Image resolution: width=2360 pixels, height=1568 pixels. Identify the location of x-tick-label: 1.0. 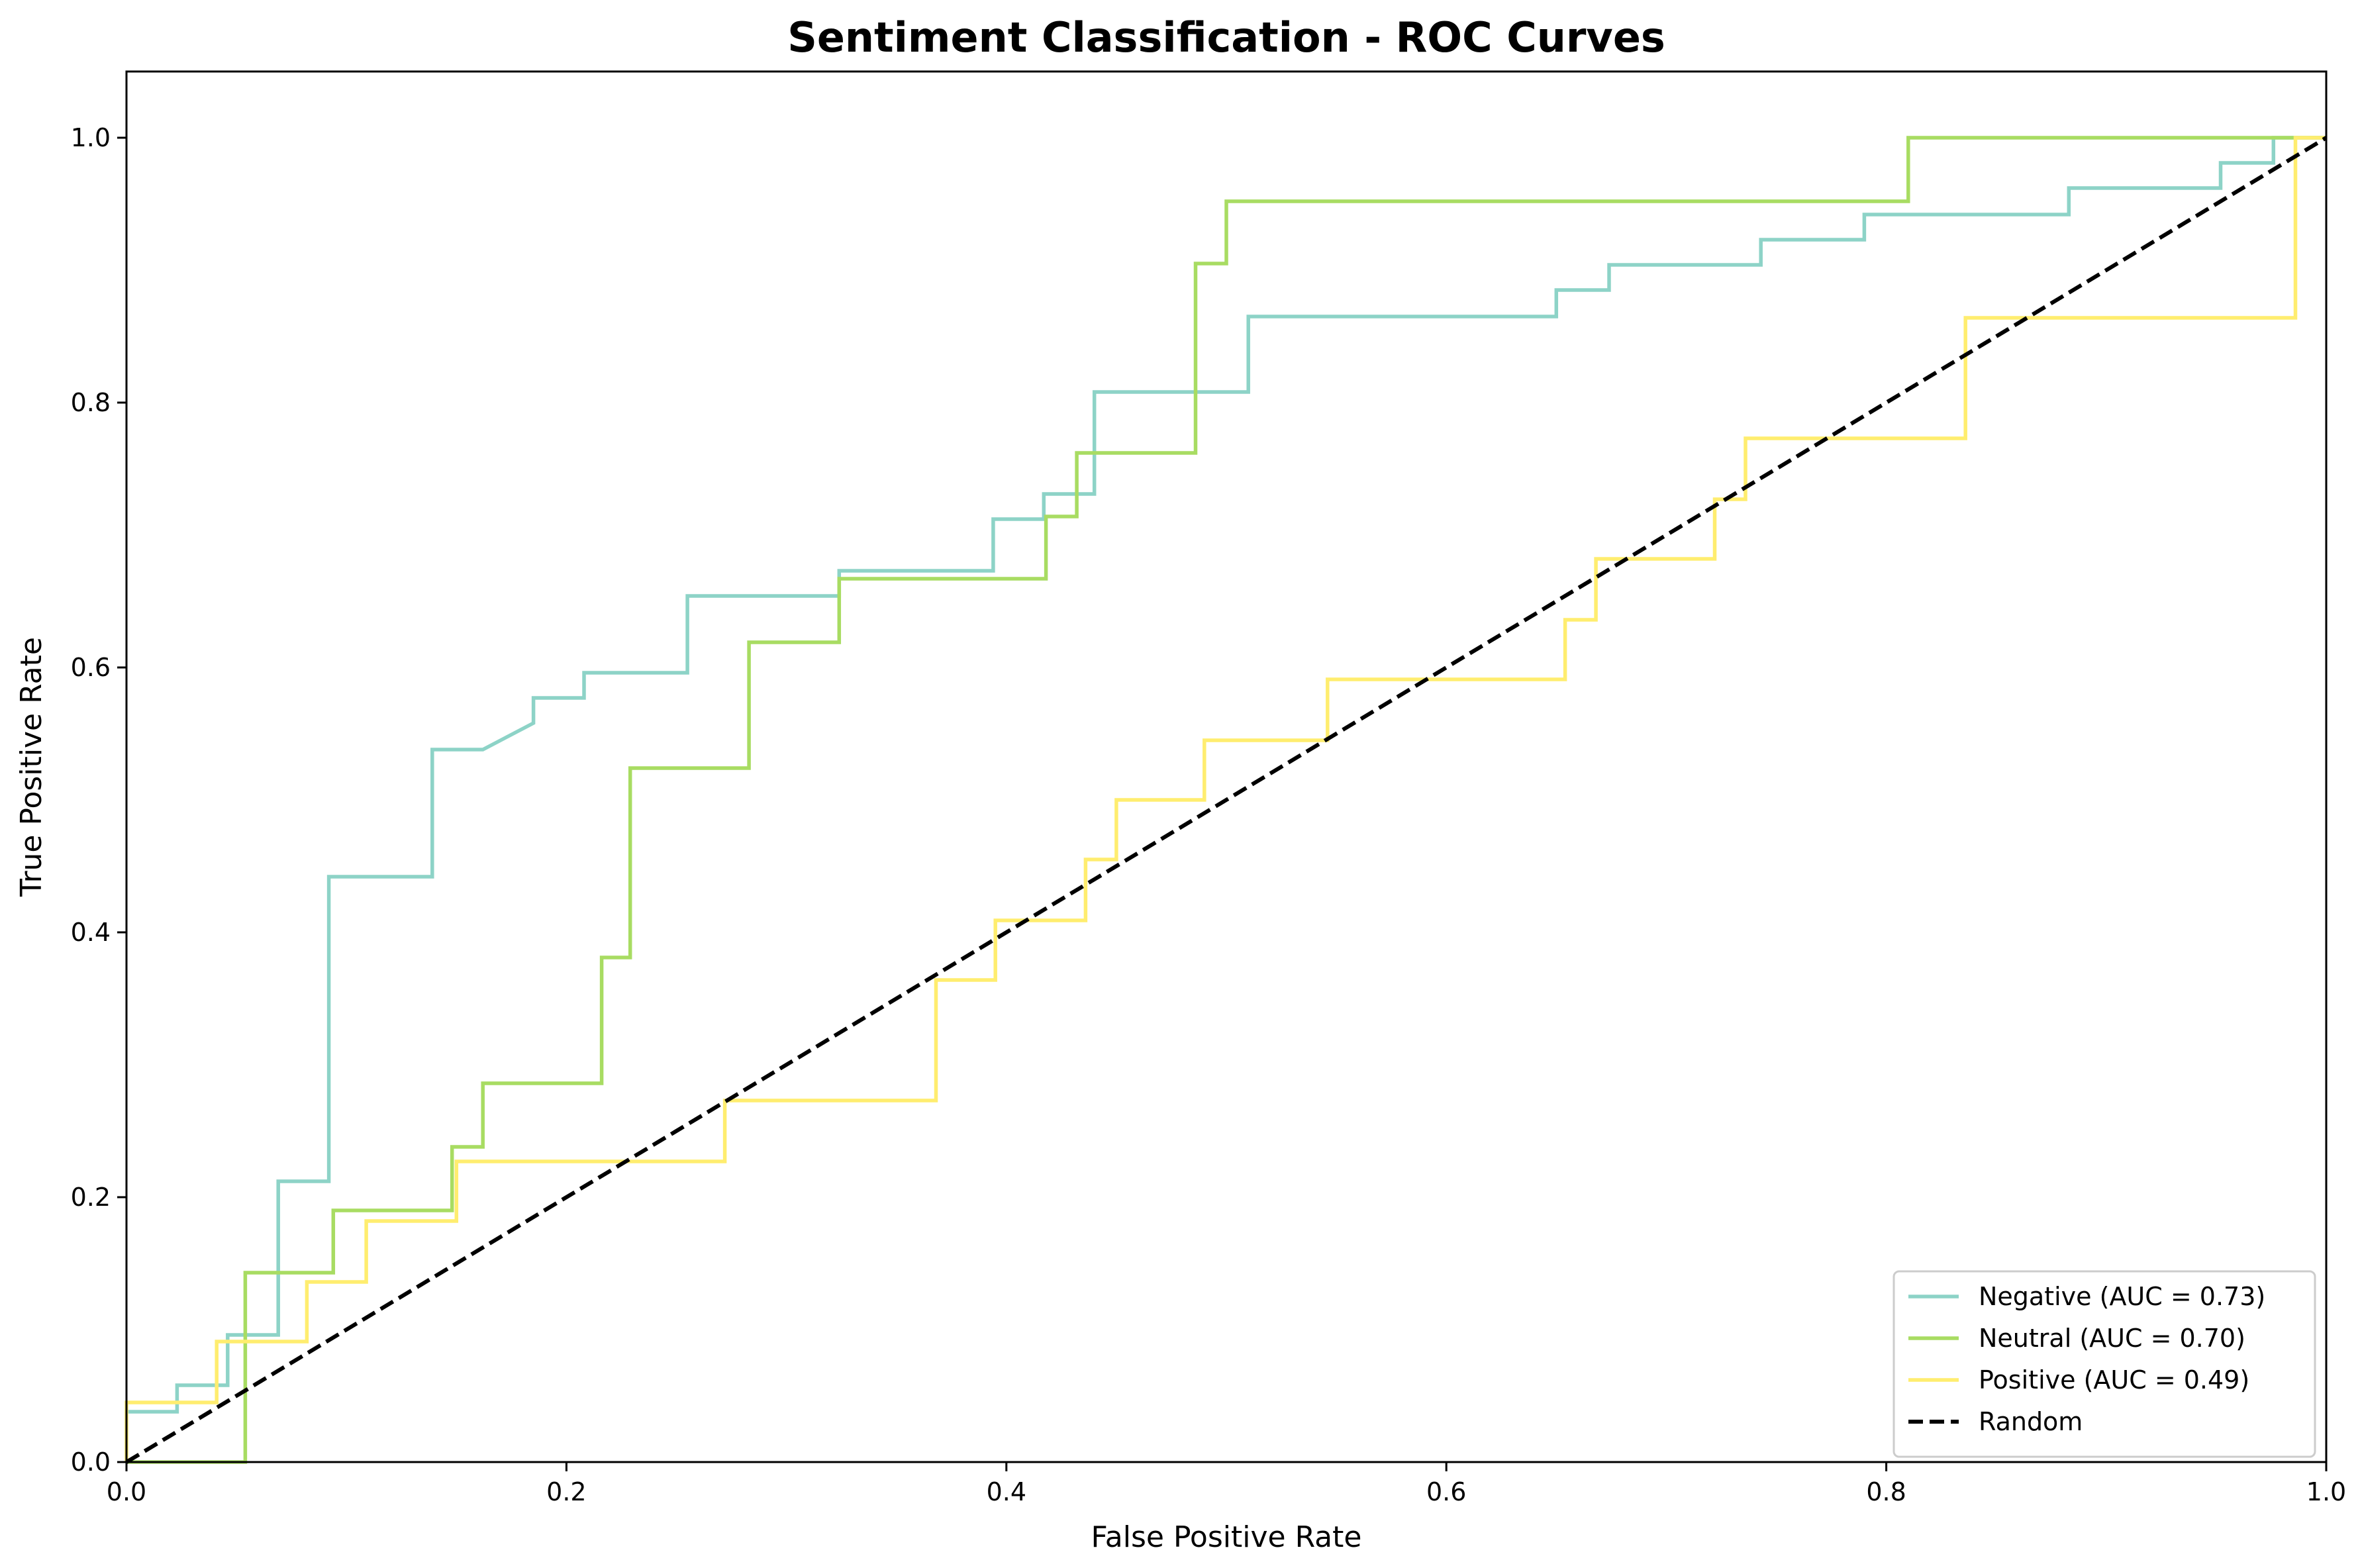
(2326, 1491).